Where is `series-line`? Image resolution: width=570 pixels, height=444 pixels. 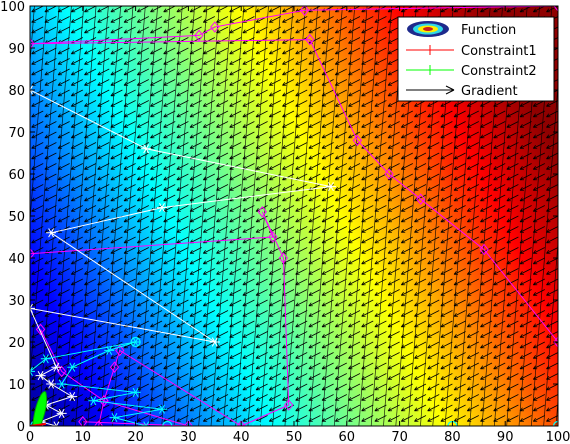 series-line is located at coordinates (96, 383).